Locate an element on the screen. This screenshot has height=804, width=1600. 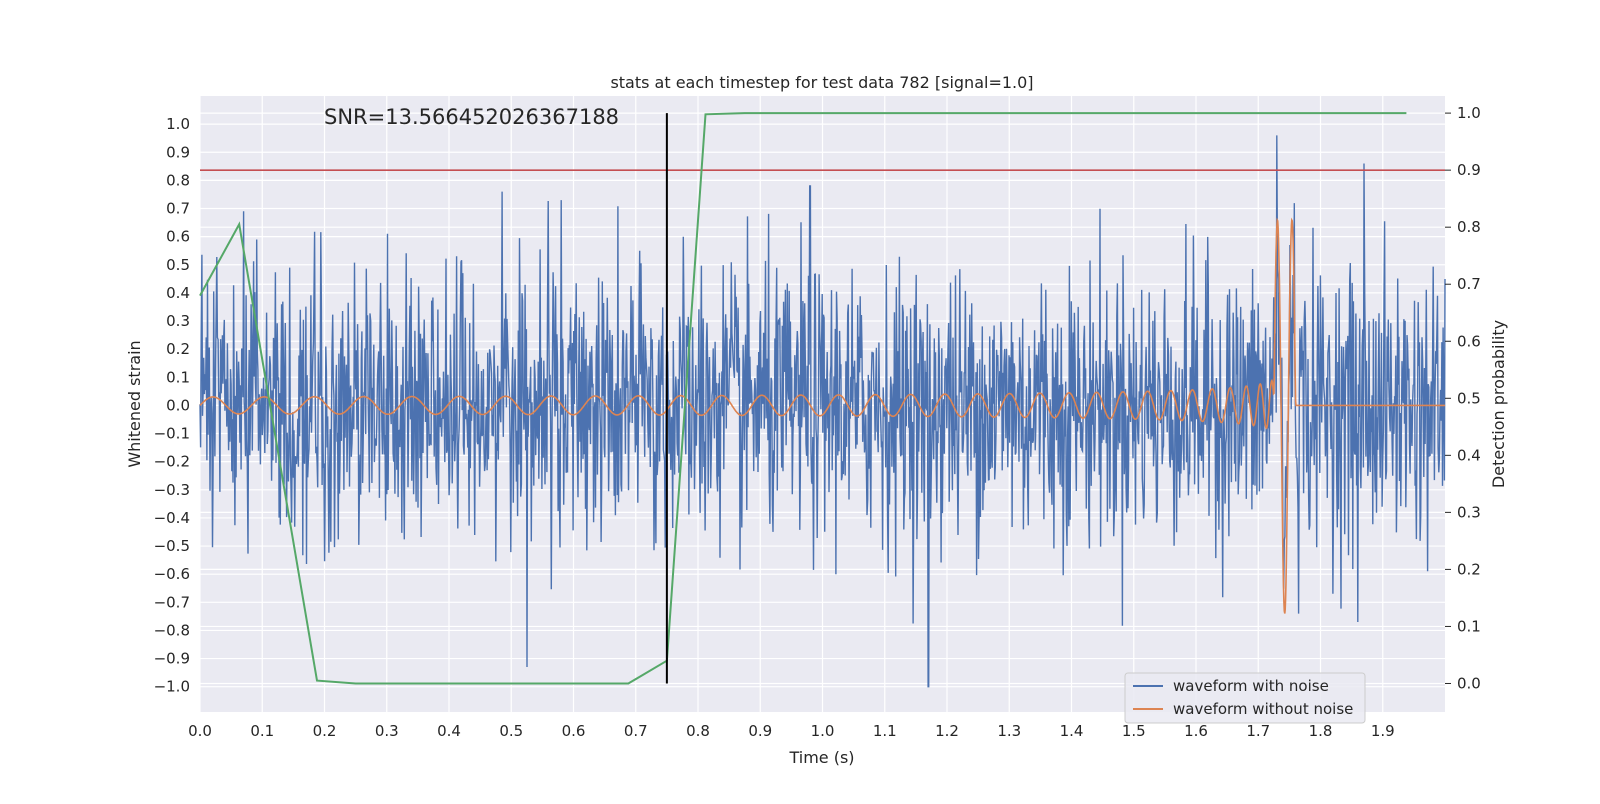
legend-box is located at coordinates (1245, 698).